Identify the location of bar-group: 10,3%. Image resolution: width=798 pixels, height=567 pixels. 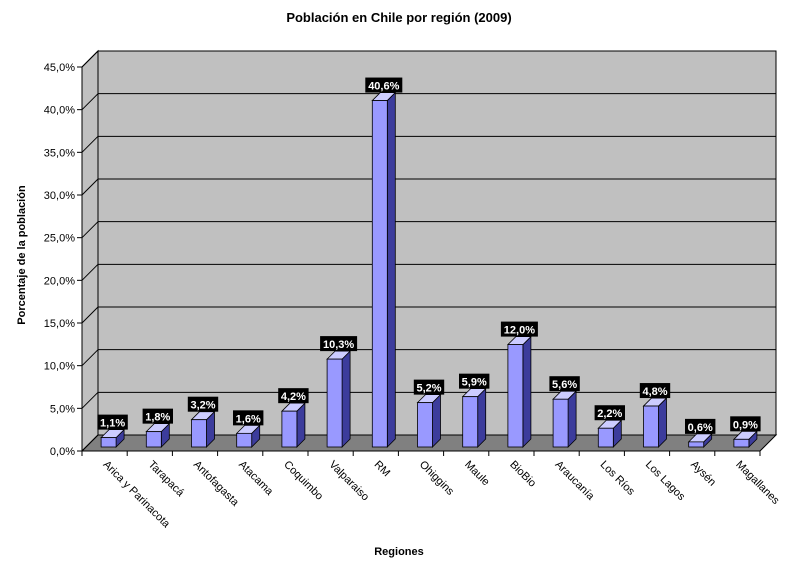
(339, 392).